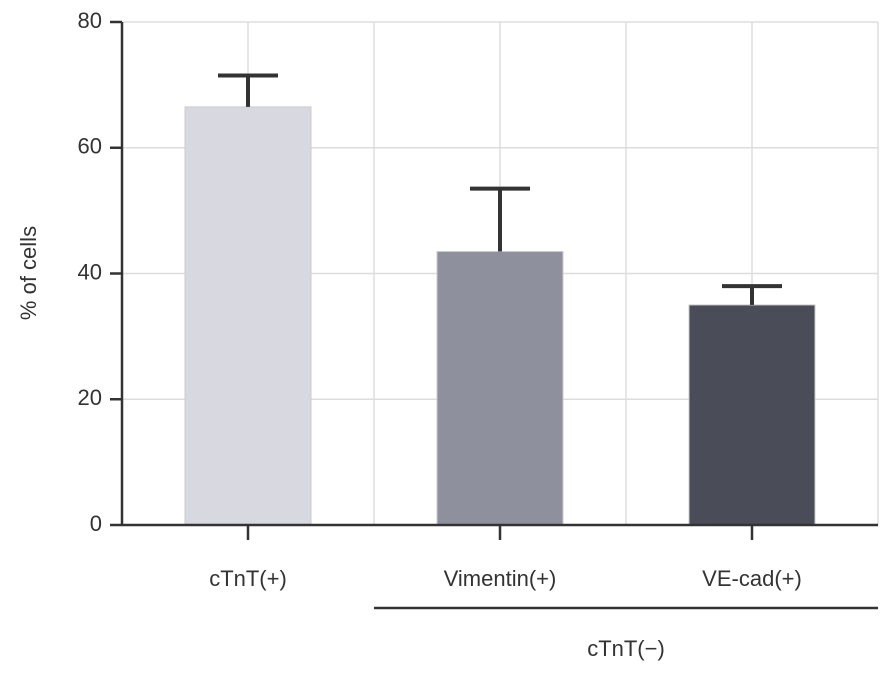 The height and width of the screenshot is (674, 880). Describe the element at coordinates (248, 578) in the screenshot. I see `x-tick-label: cTnT(+)` at that location.